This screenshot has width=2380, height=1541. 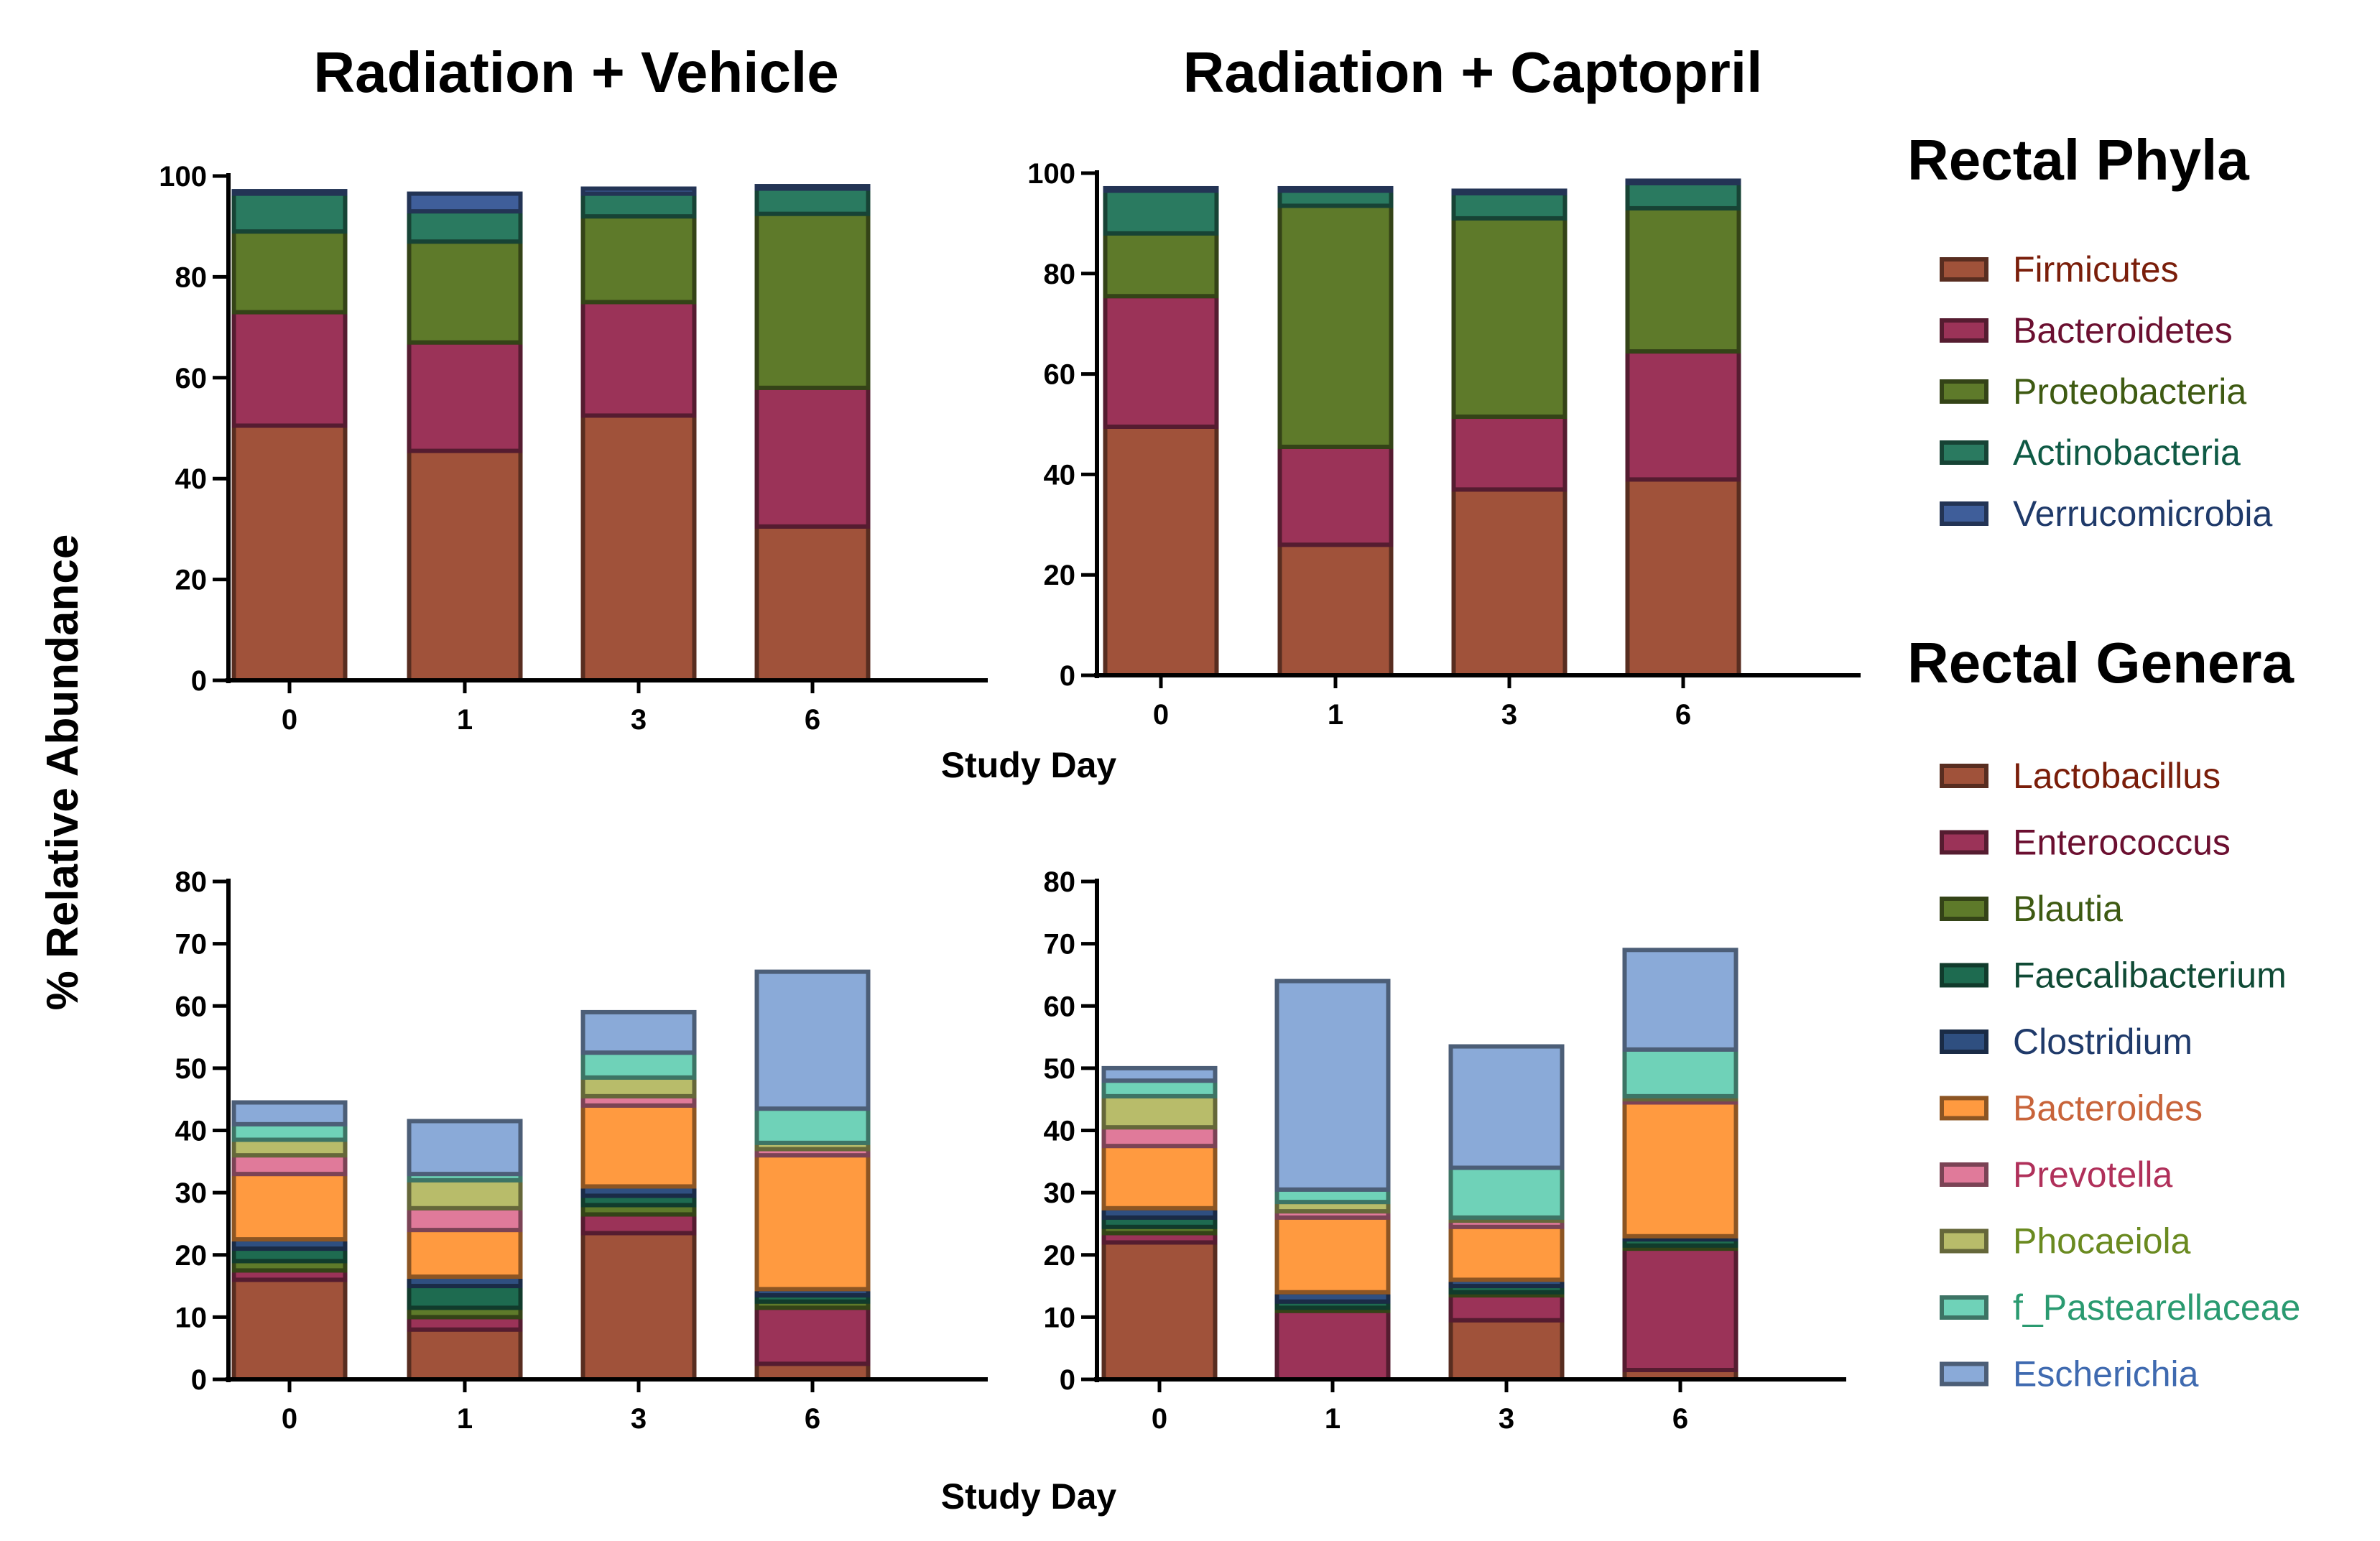 What do you see at coordinates (1680, 1169) in the screenshot?
I see `bar-segment-bottom-right-day6-bacteroides` at bounding box center [1680, 1169].